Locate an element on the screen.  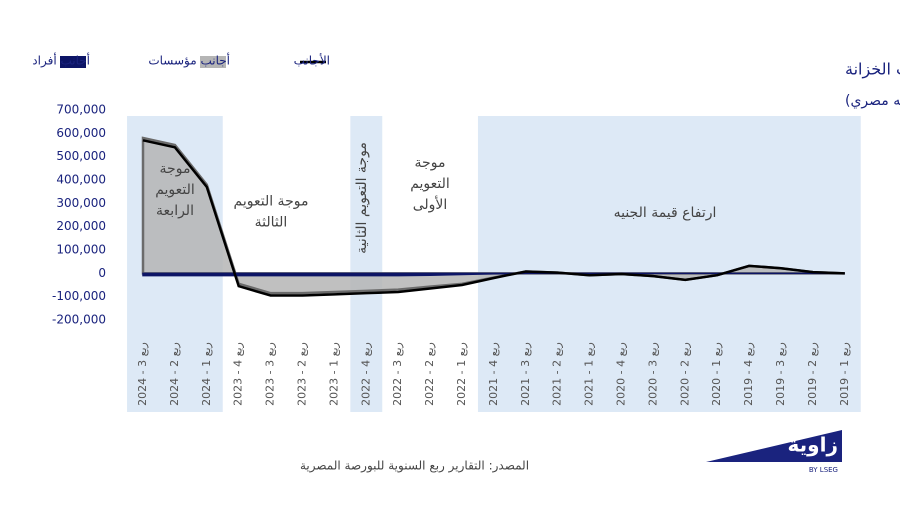
x-tick-label: ربع 1 - 2021 is located at coordinates (589, 374).